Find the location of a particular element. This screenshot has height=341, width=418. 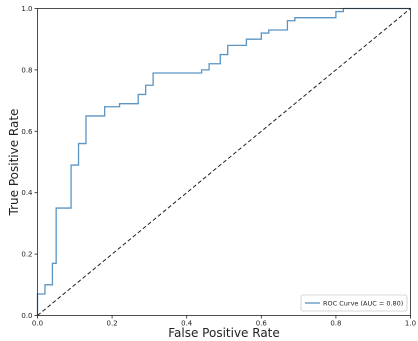

y-tick-label: 0.0 is located at coordinates (26, 316).